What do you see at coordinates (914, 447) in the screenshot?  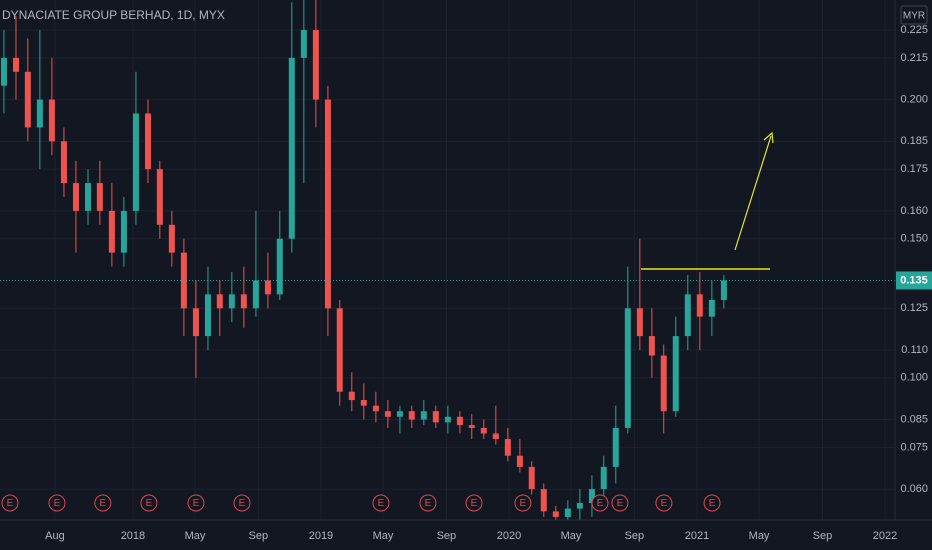 I see `y-tick-label: 0.075` at bounding box center [914, 447].